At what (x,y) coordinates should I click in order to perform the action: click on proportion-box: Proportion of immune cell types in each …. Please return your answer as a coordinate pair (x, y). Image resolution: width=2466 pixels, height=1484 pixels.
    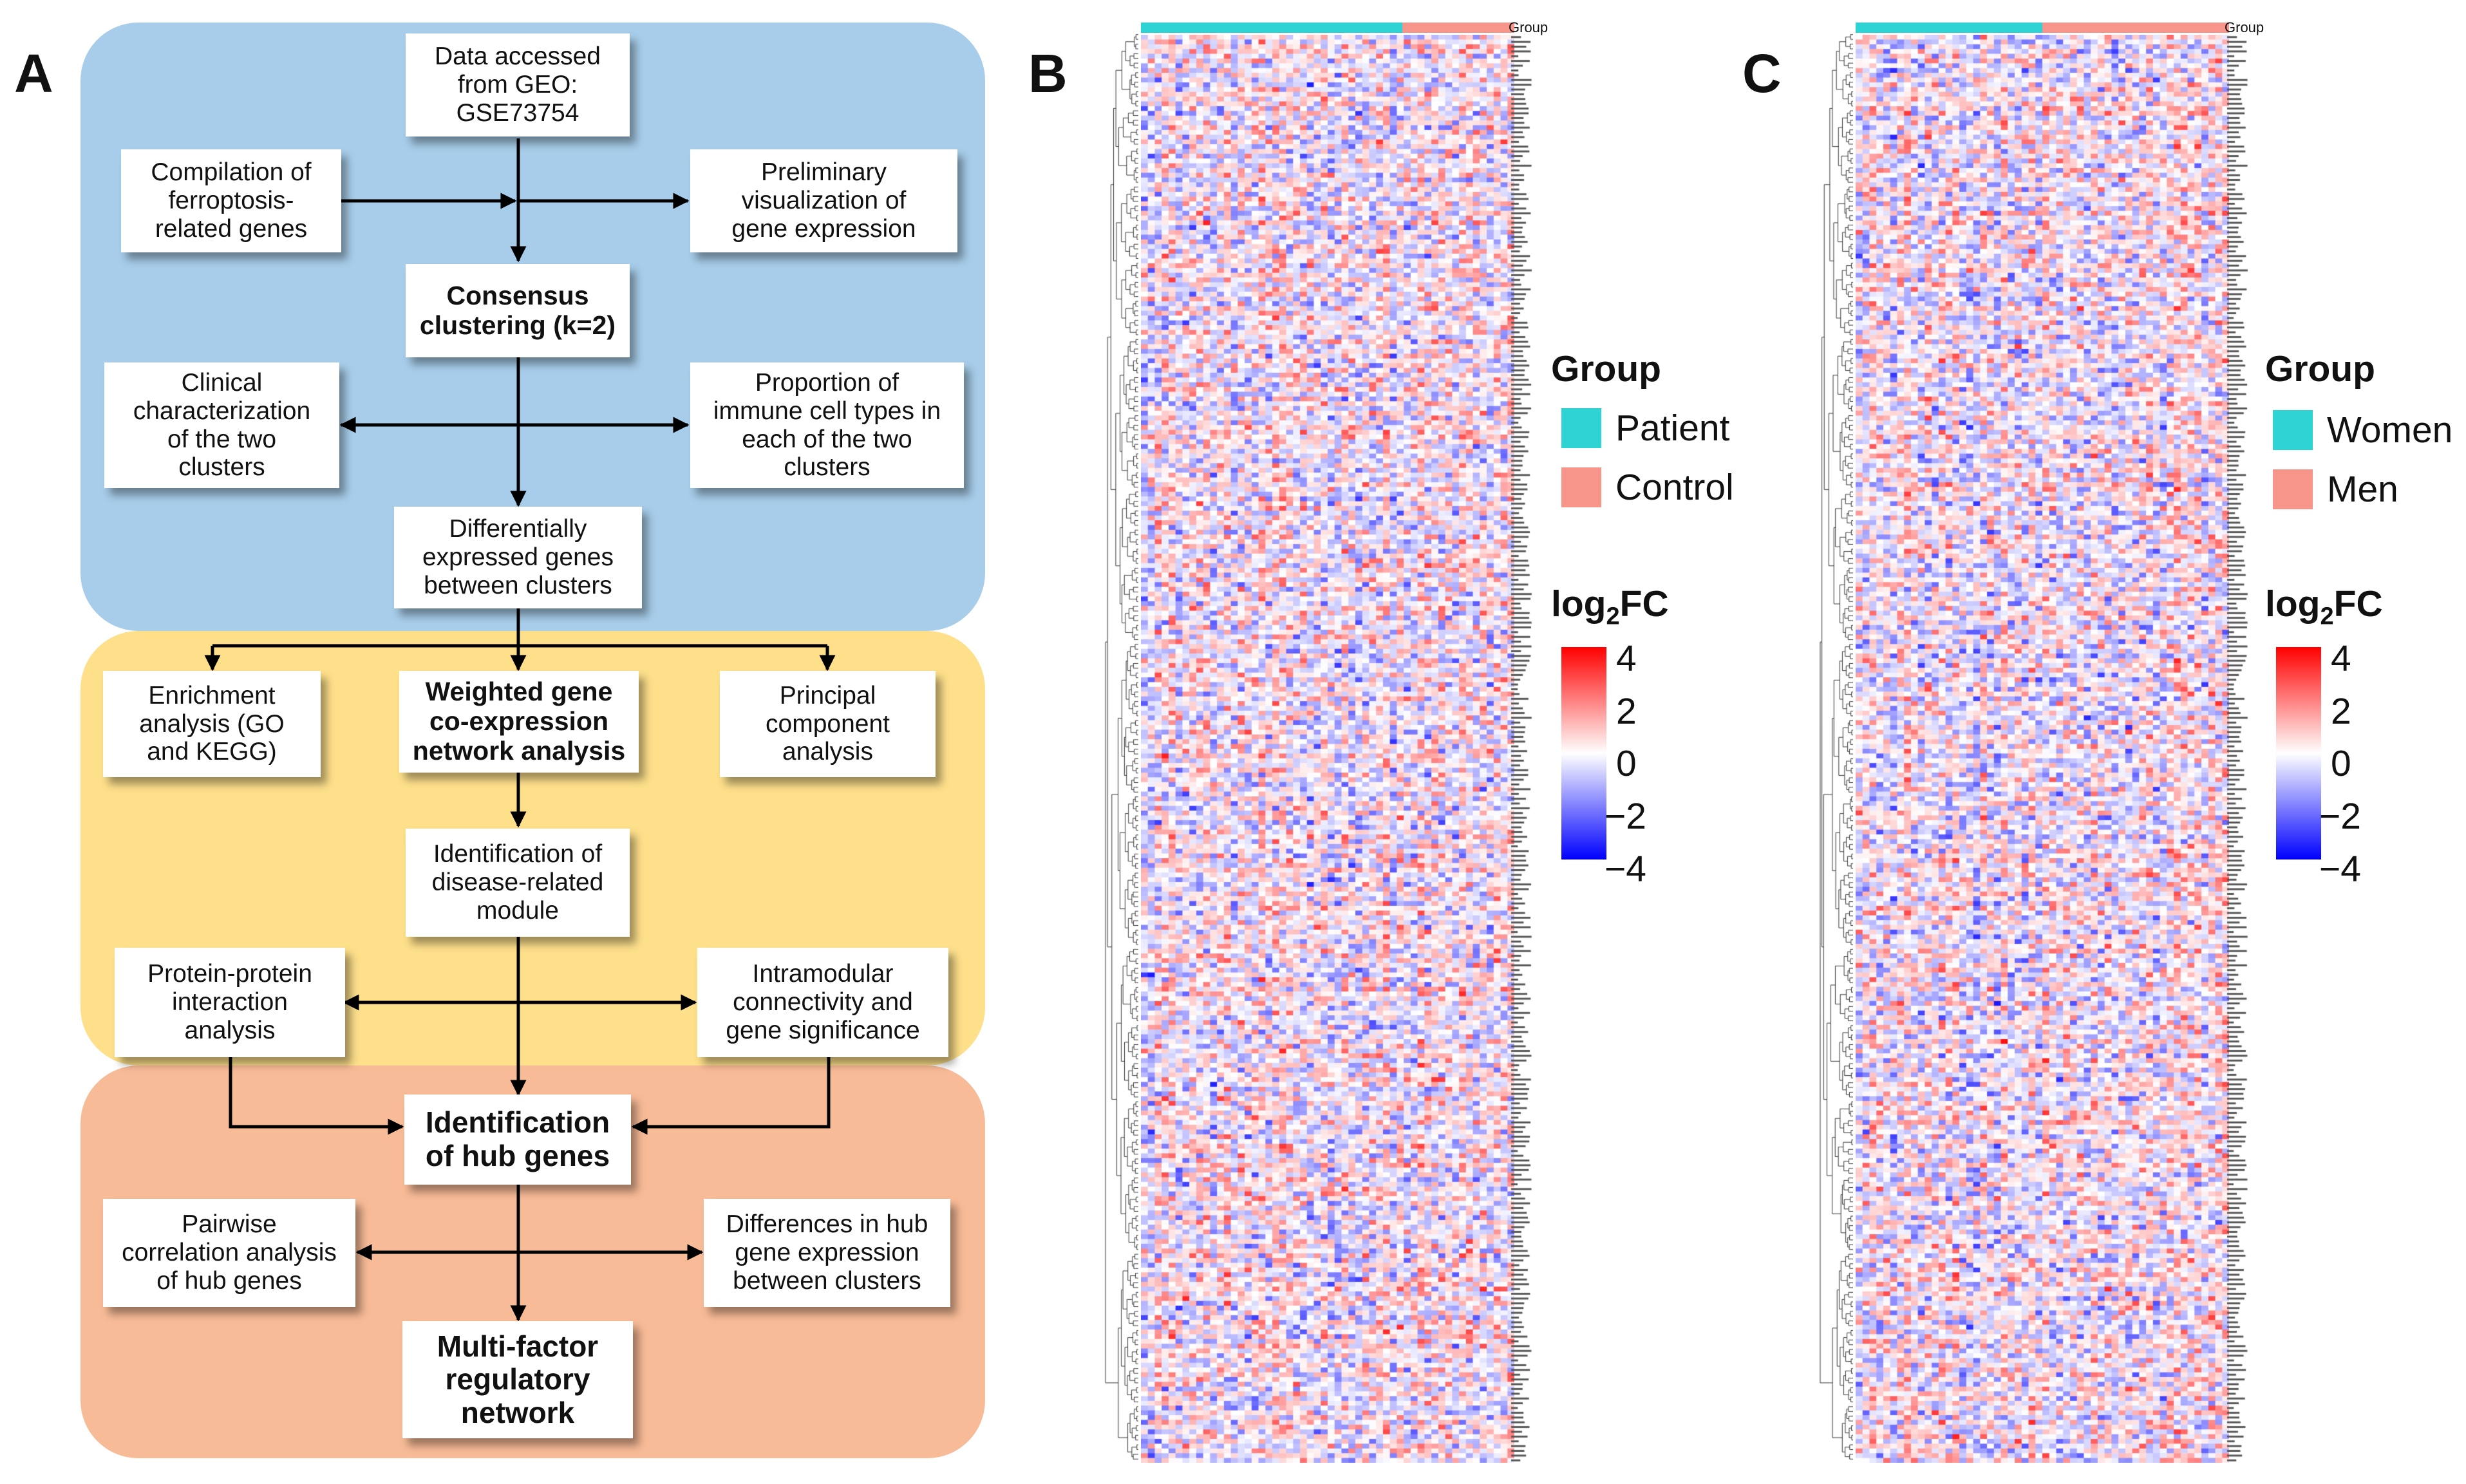
    Looking at the image, I should click on (827, 425).